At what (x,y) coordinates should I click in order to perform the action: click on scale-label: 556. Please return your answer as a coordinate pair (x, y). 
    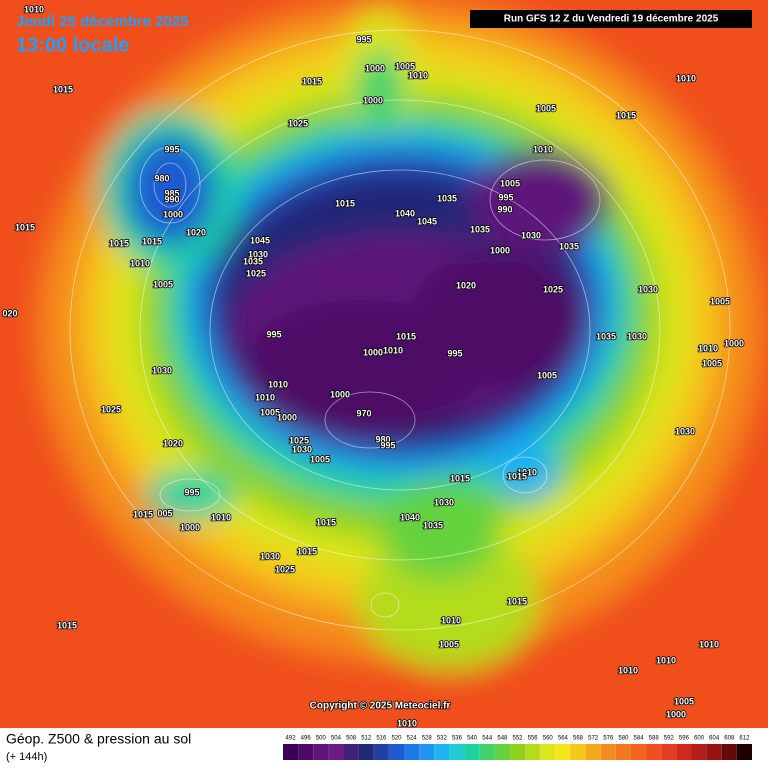
    Looking at the image, I should click on (533, 739).